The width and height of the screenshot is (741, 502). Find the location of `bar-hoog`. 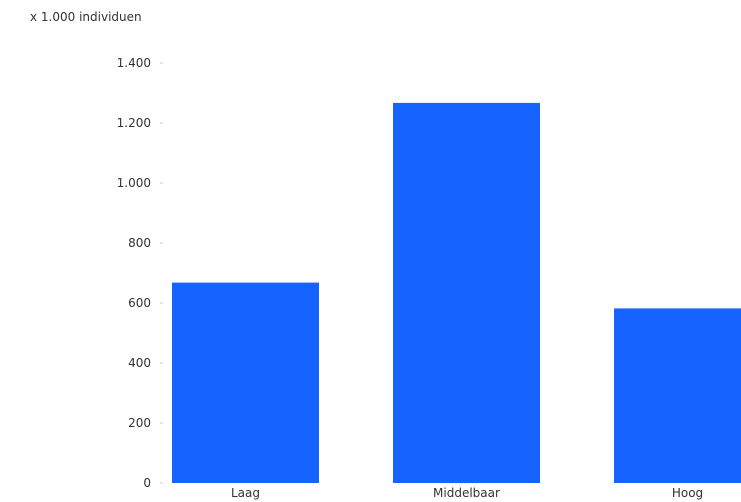

bar-hoog is located at coordinates (677, 395).